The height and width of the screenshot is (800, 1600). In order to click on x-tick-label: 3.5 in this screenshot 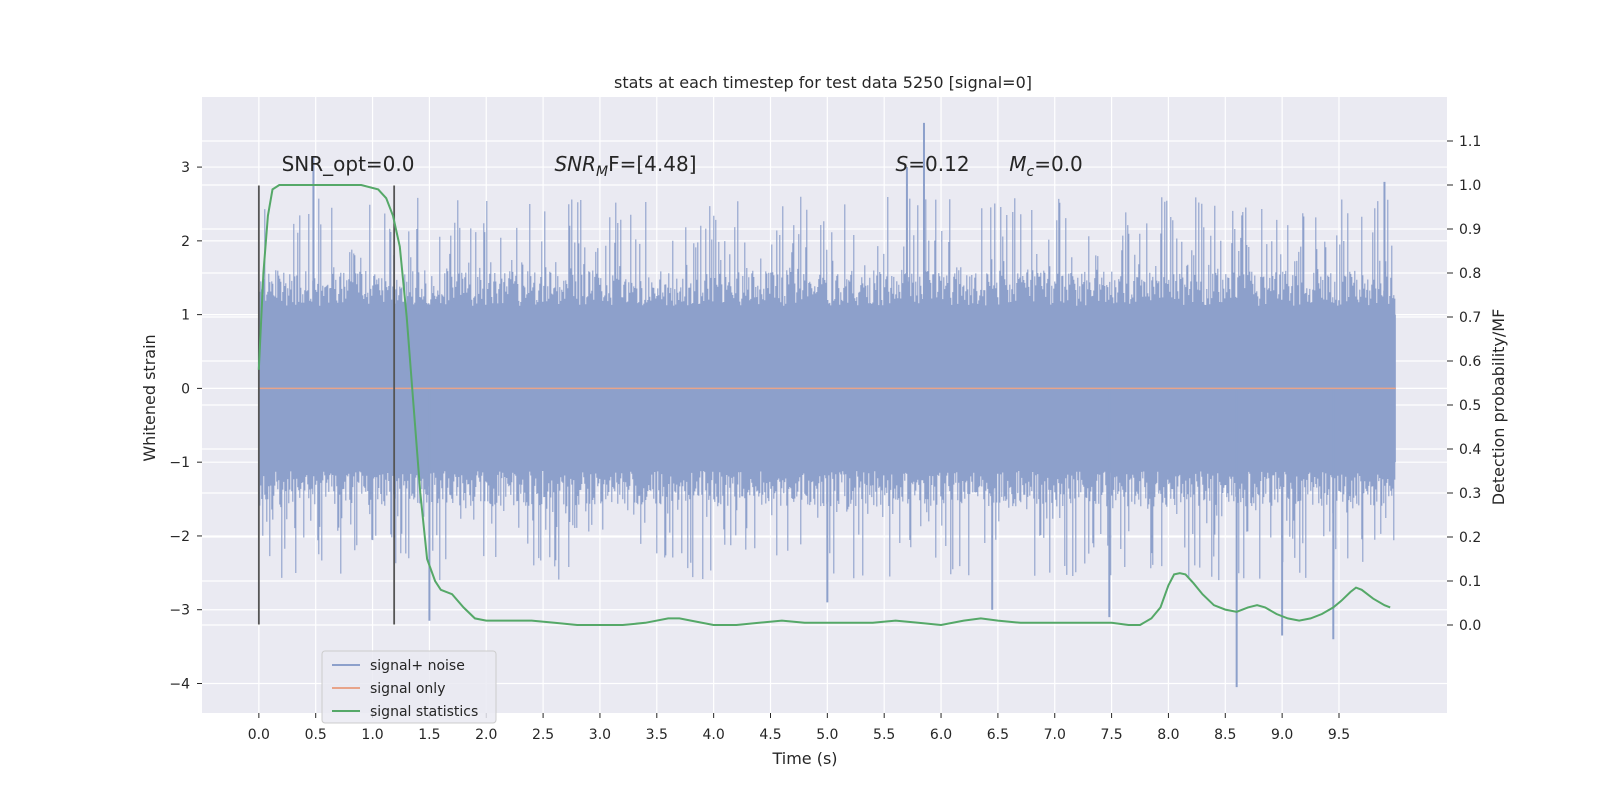, I will do `click(657, 735)`.